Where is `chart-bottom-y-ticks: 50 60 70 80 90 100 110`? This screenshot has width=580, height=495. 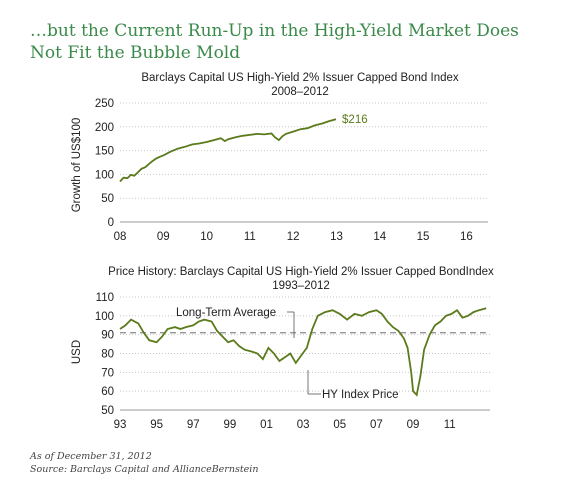
chart-bottom-y-ticks: 50 60 70 80 90 100 110 is located at coordinates (104, 354).